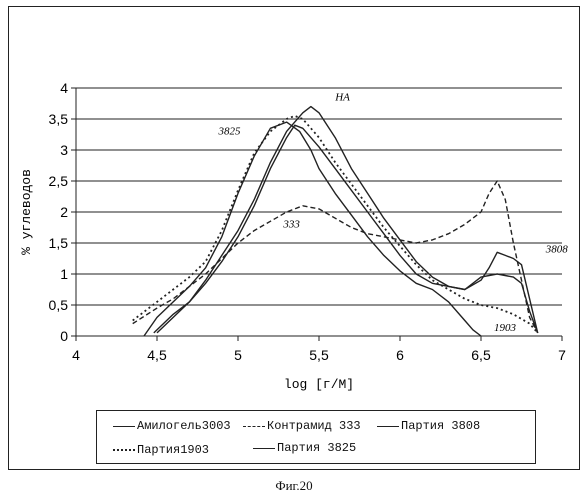 The width and height of the screenshot is (588, 500). Describe the element at coordinates (64, 150) in the screenshot. I see `y-tick-label: 3` at that location.